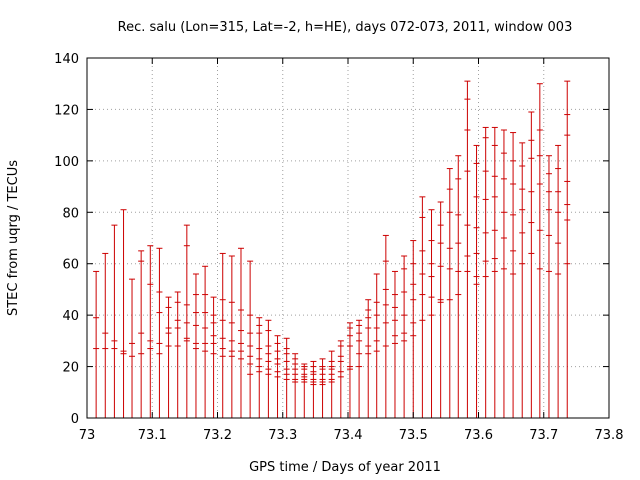  Describe the element at coordinates (413, 435) in the screenshot. I see `x-tick-label: 73.5` at that location.